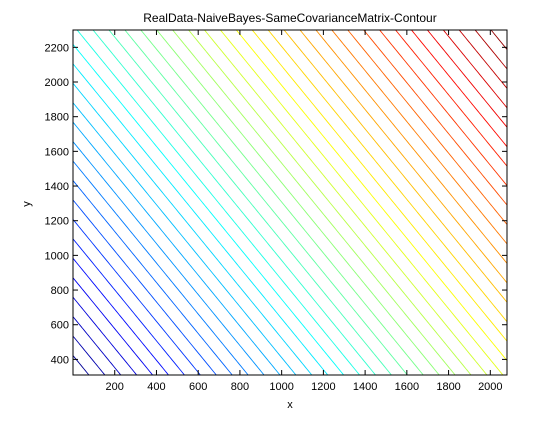  I want to click on x-axis-label: x, so click(290, 405).